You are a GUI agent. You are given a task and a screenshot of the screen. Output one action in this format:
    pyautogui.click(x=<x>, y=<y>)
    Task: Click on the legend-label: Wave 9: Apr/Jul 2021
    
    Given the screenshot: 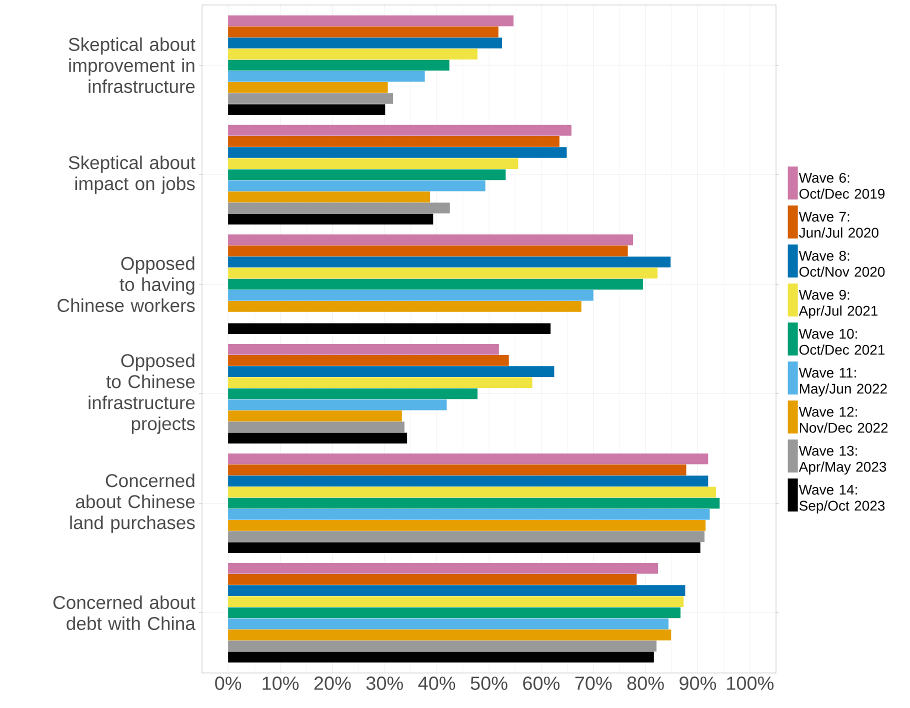 What is the action you would take?
    pyautogui.click(x=838, y=304)
    